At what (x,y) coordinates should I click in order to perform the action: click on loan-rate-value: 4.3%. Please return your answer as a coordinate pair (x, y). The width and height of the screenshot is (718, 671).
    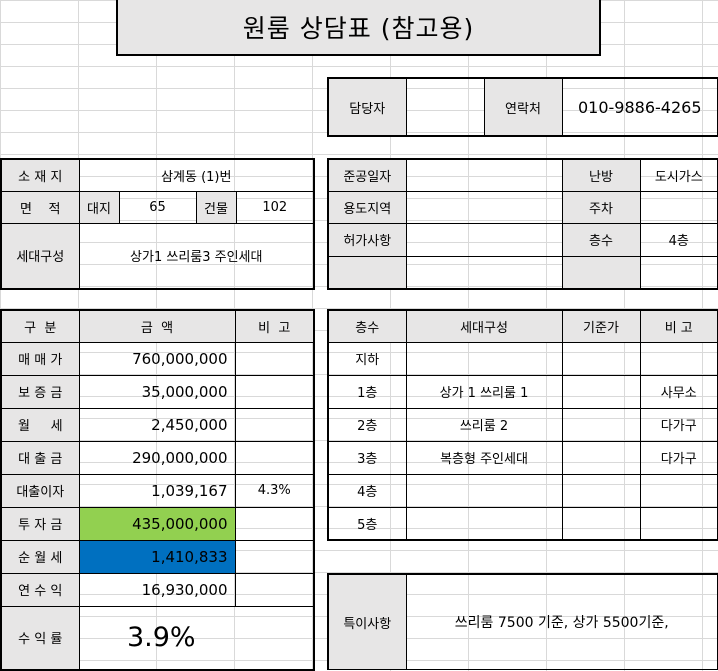
    Looking at the image, I should click on (274, 490).